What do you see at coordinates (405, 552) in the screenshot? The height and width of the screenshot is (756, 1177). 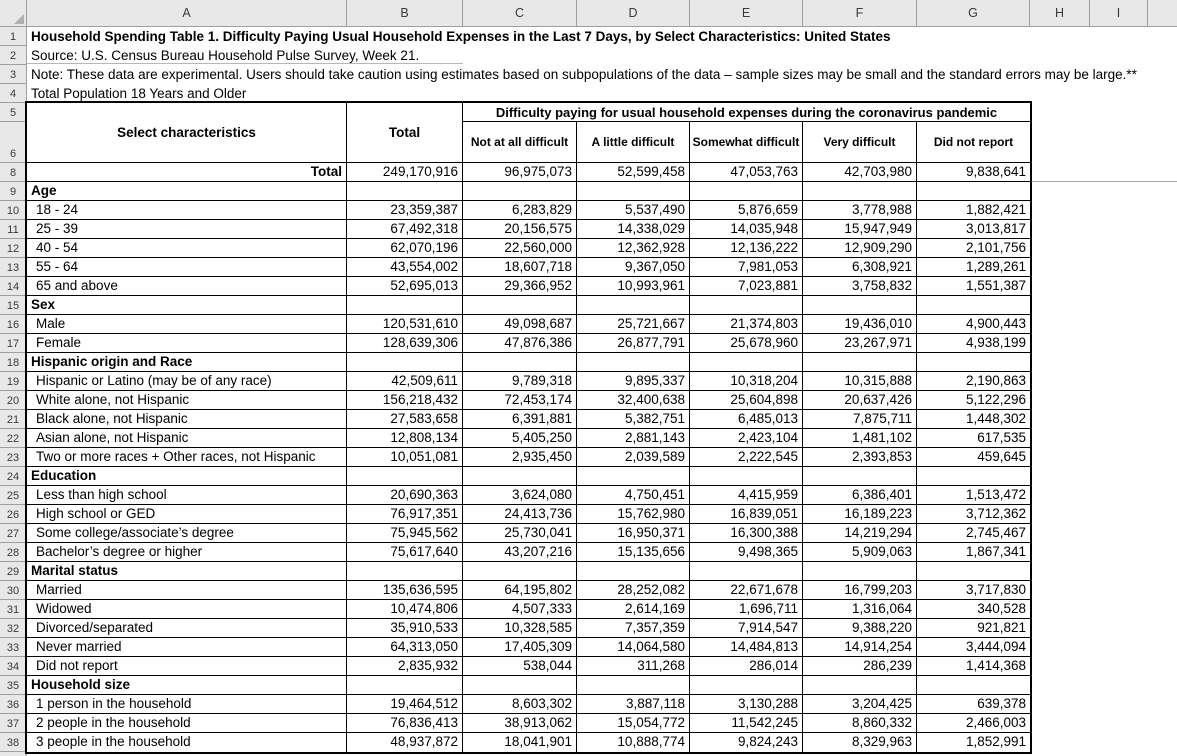 I see `value-cell: 75,617,640` at bounding box center [405, 552].